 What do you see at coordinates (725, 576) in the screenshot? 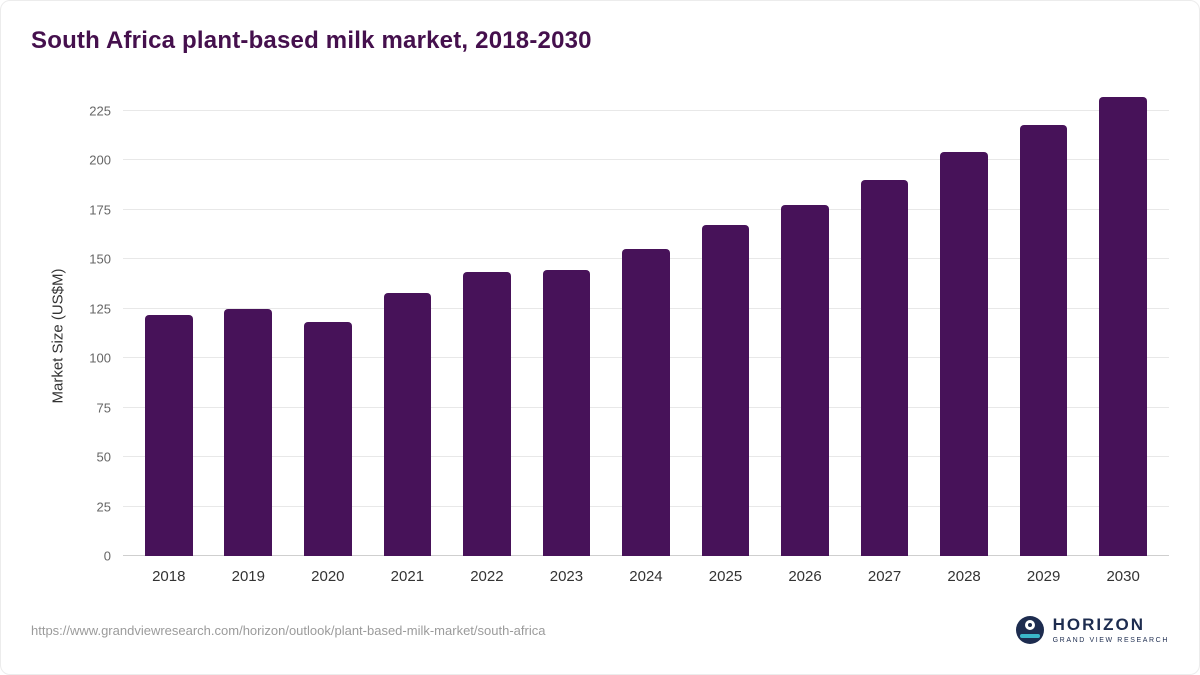
I see `x-axis-label-2025: 2025` at bounding box center [725, 576].